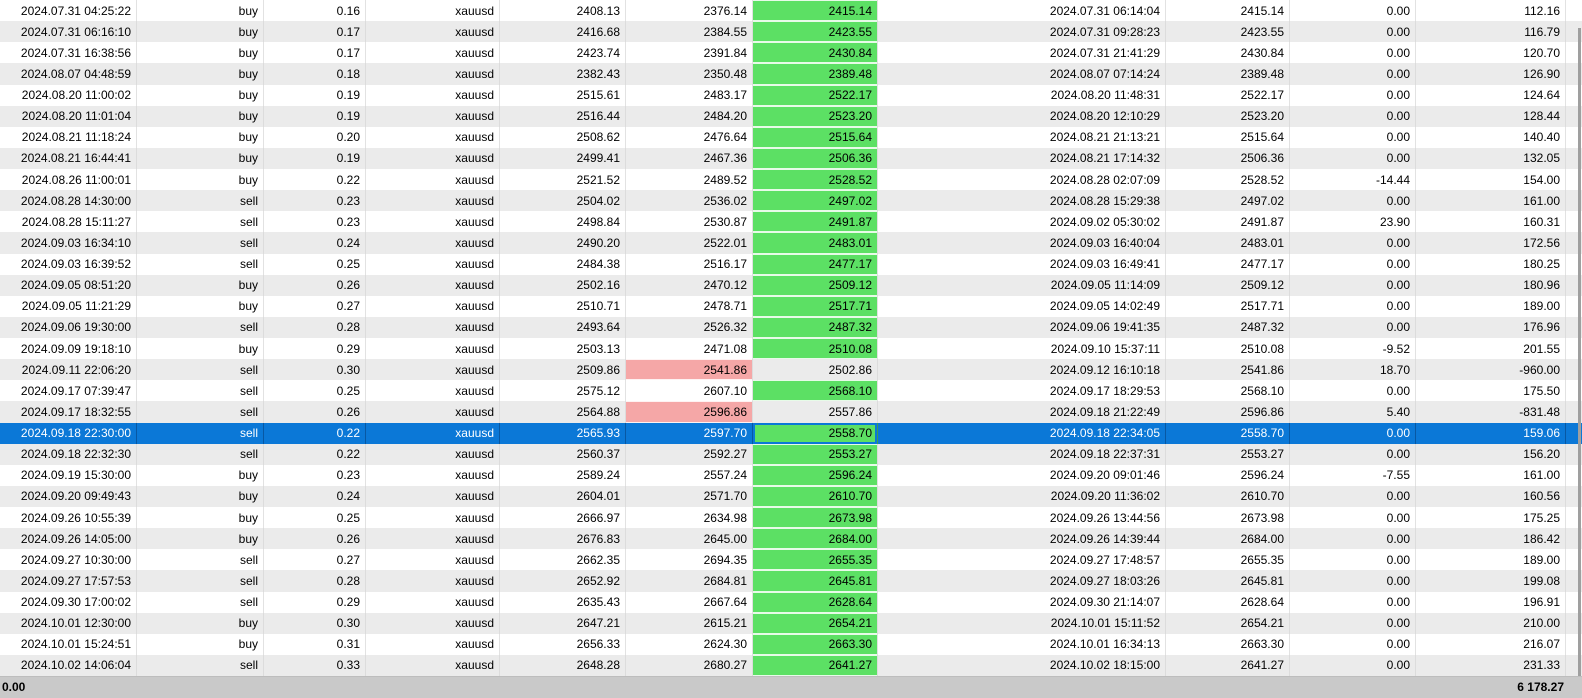 This screenshot has width=1582, height=698. Describe the element at coordinates (68, 454) in the screenshot. I see `cell-open-time: 2024.09.18 22:32:30` at that location.